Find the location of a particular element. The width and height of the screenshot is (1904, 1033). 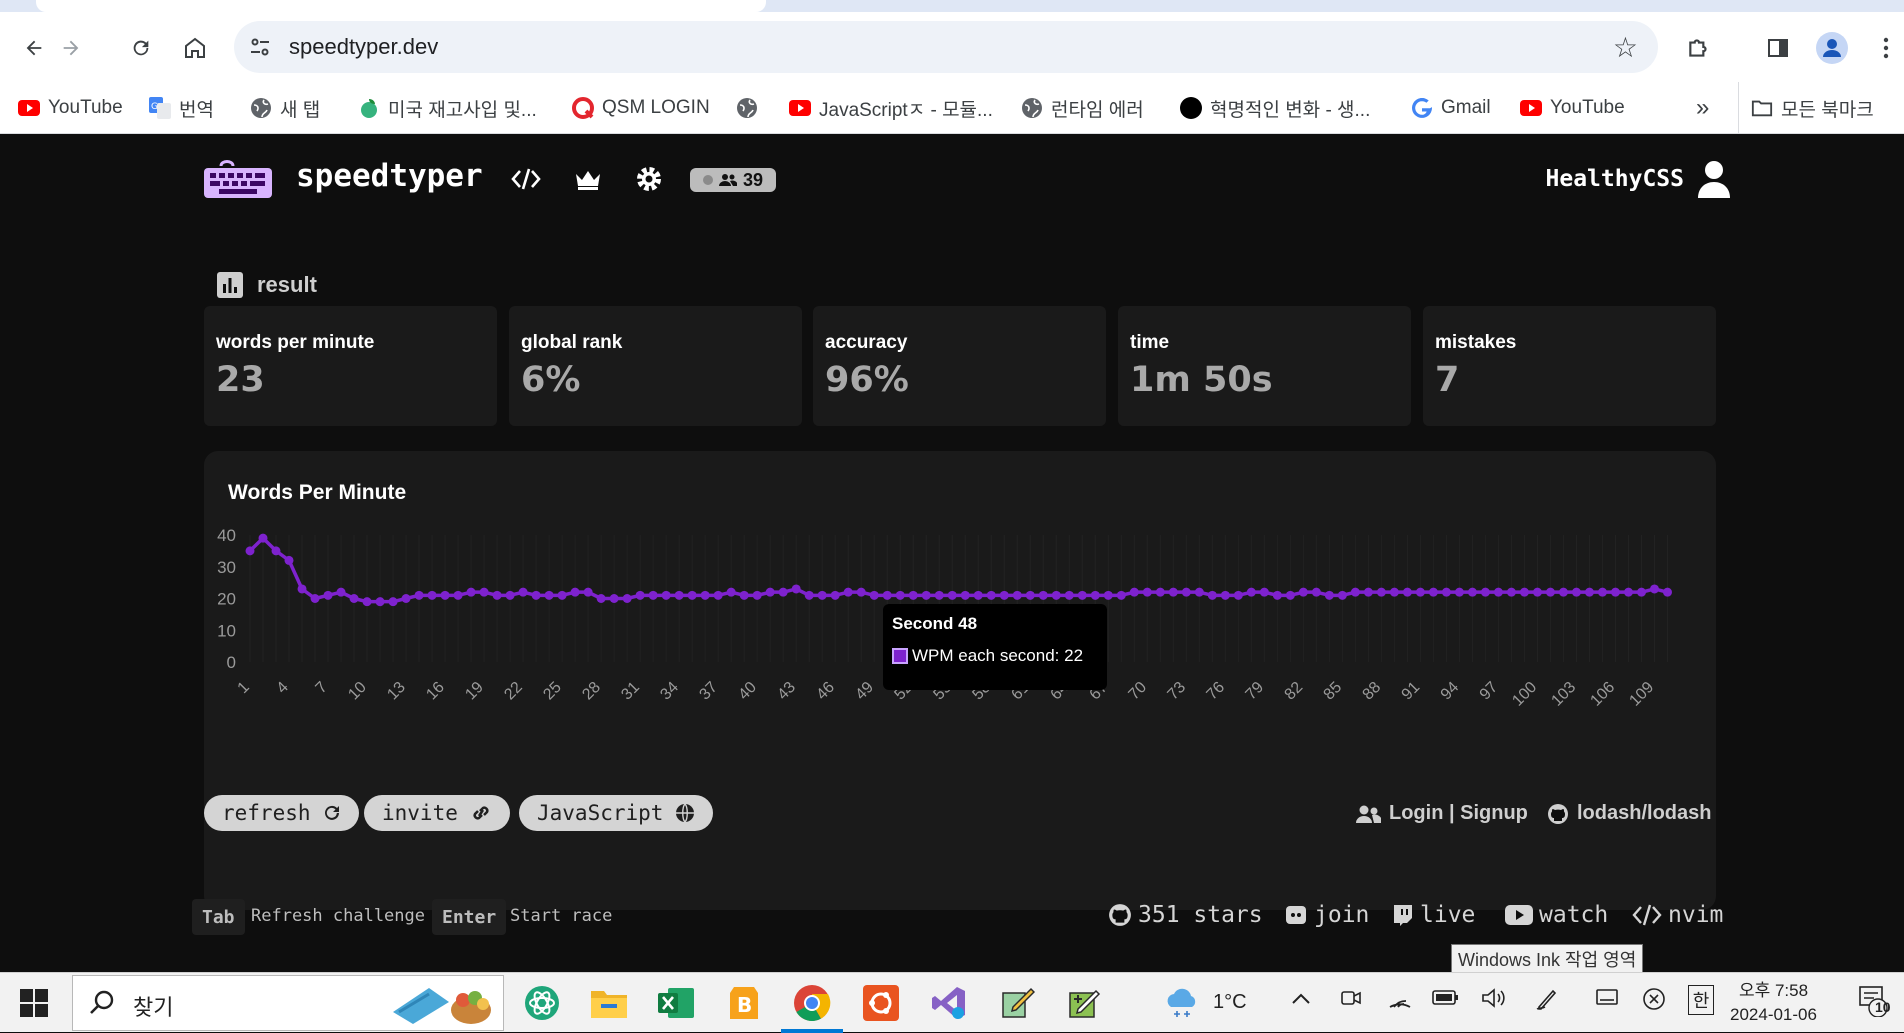

users-icon is located at coordinates (727, 180).